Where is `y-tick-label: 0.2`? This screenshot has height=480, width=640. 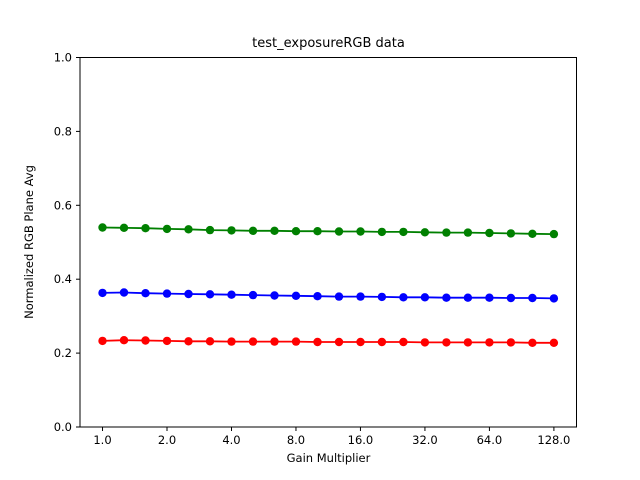 y-tick-label: 0.2 is located at coordinates (63, 353).